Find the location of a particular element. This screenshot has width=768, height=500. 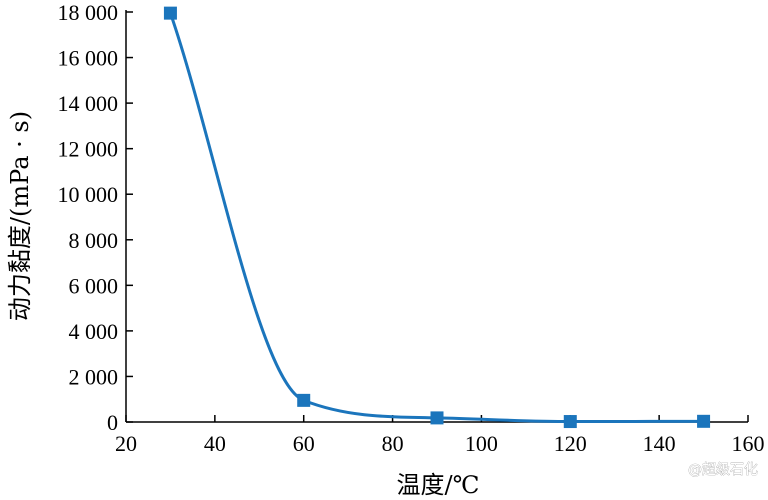

watermark-text: @超级石化 is located at coordinates (723, 470).